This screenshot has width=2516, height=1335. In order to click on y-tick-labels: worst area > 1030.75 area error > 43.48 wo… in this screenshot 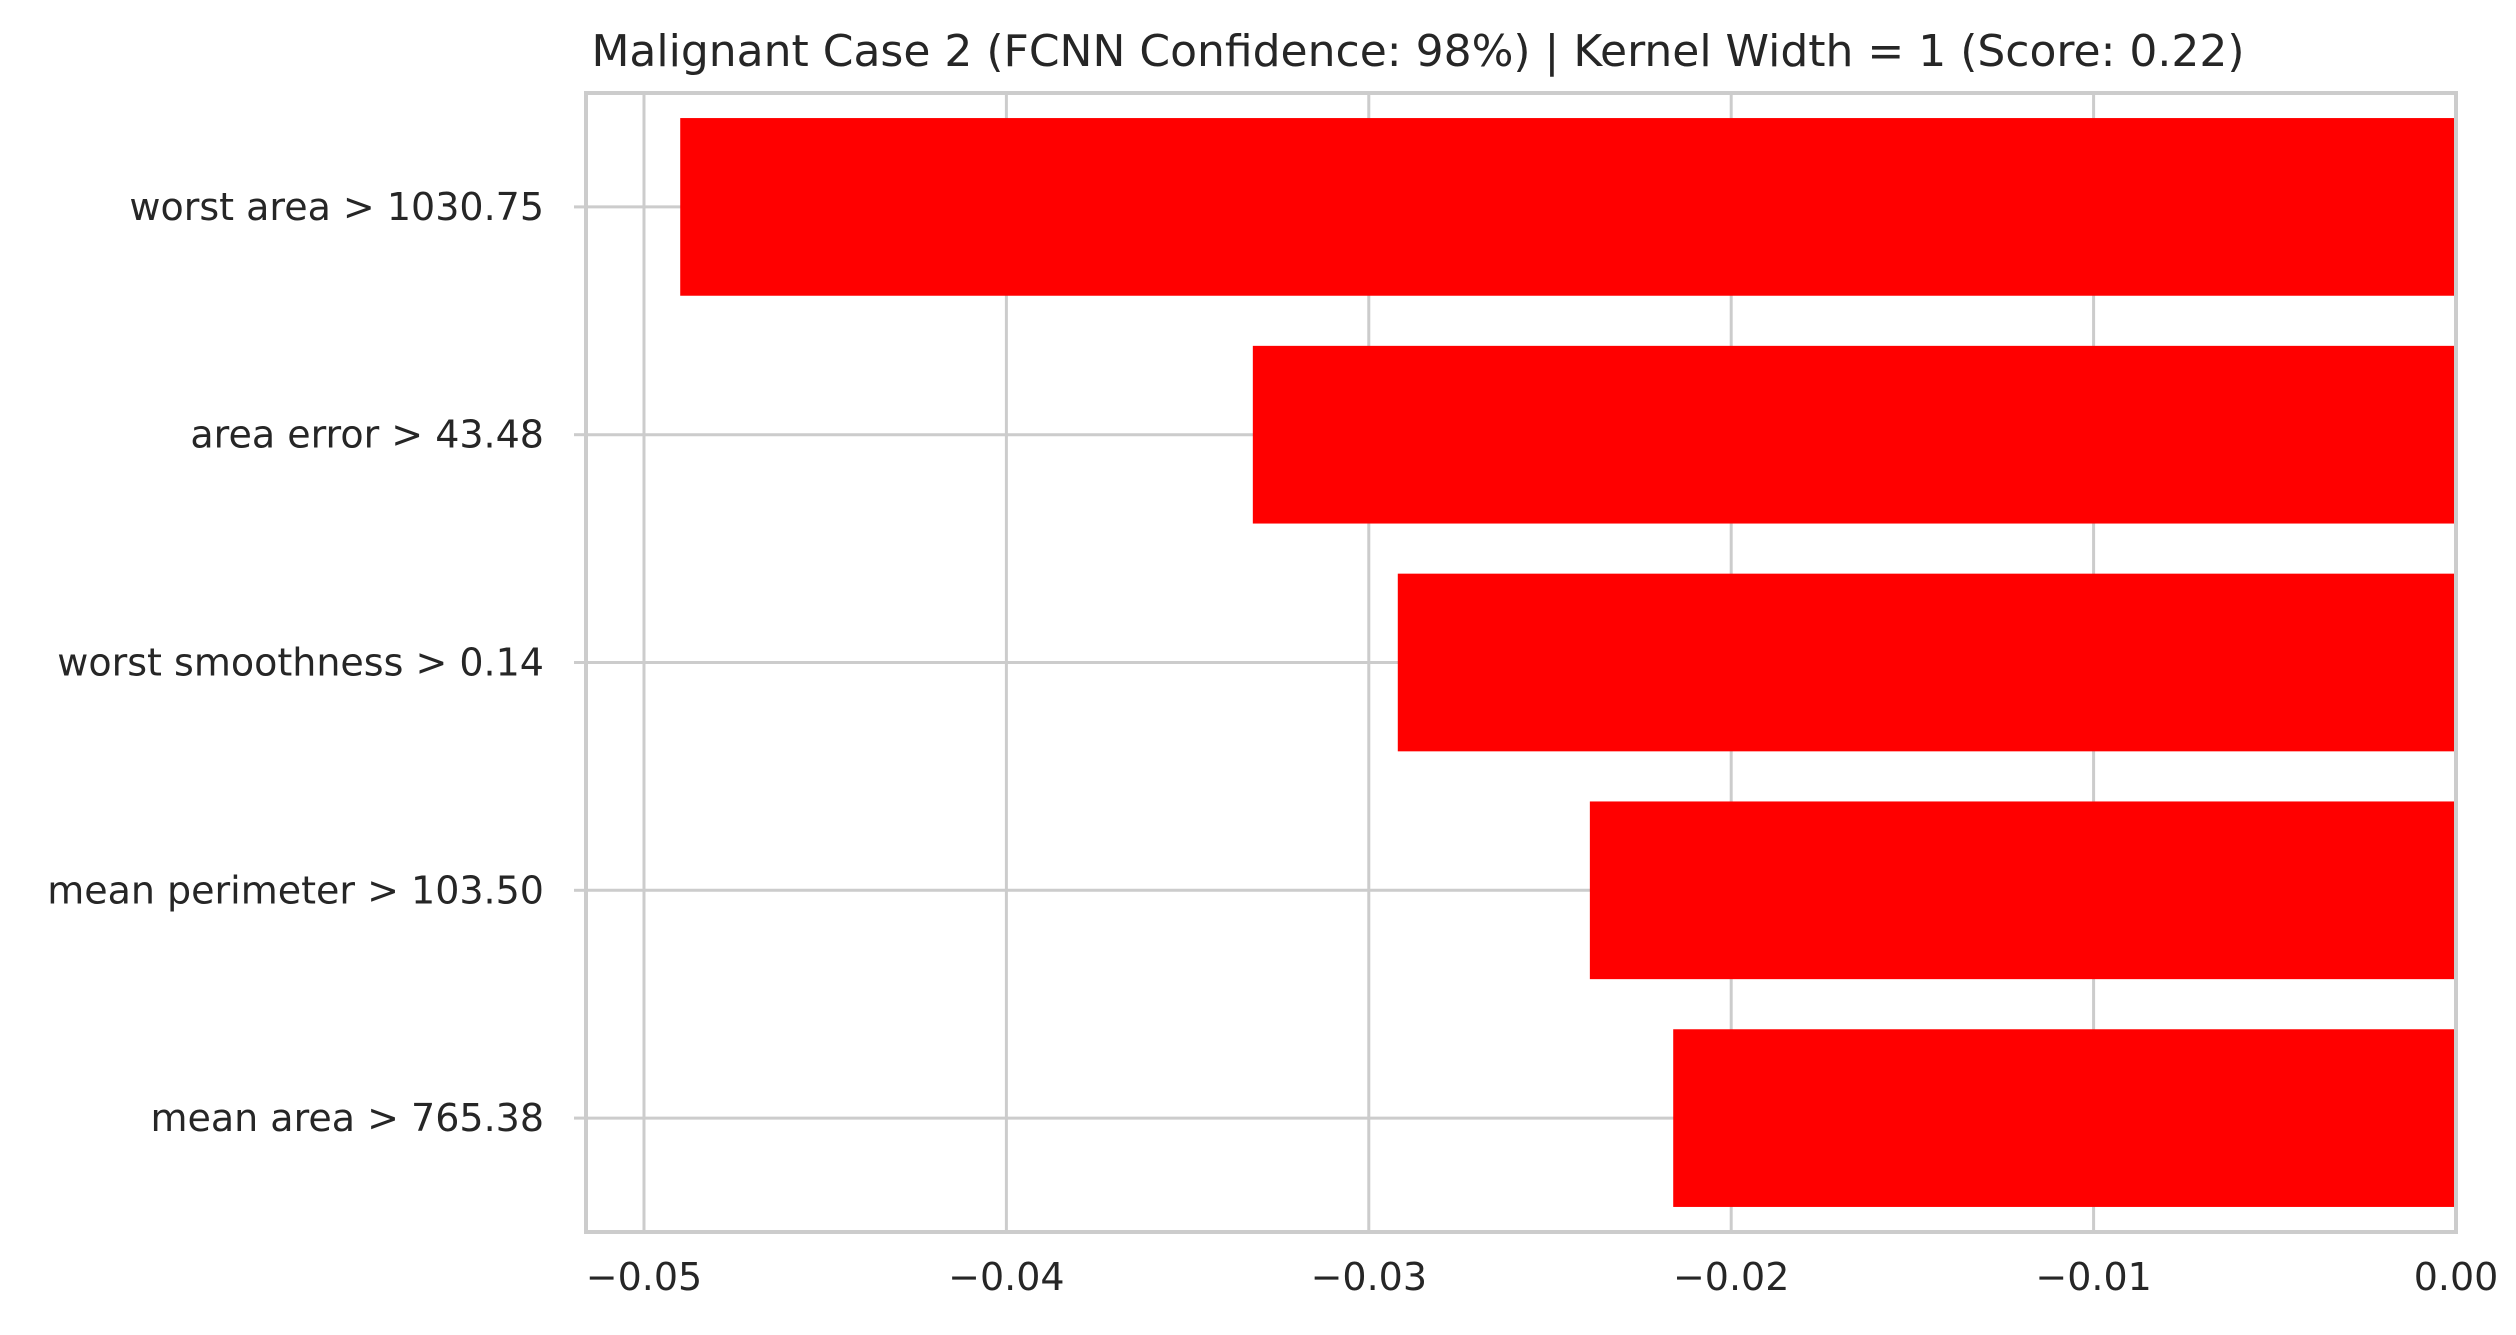, I will do `click(295, 662)`.